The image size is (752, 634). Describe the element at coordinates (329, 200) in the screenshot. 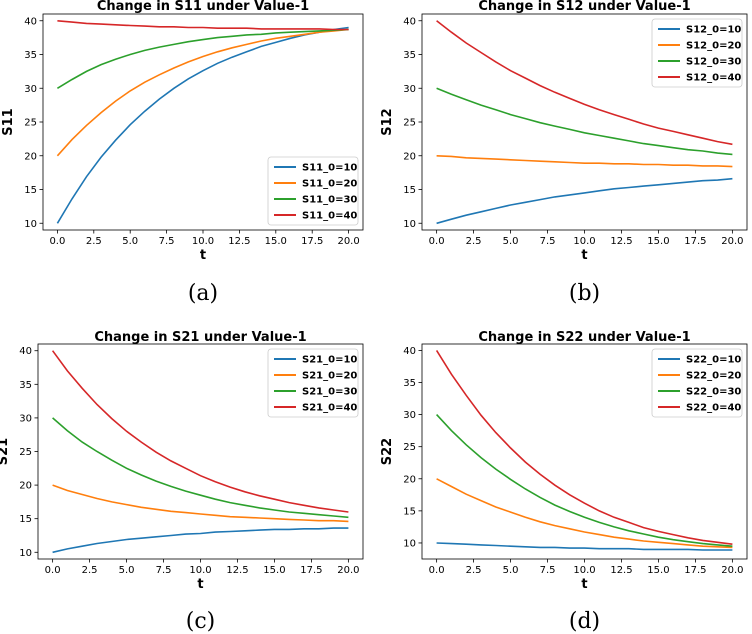

I see `legend-label: S11_0=30` at that location.